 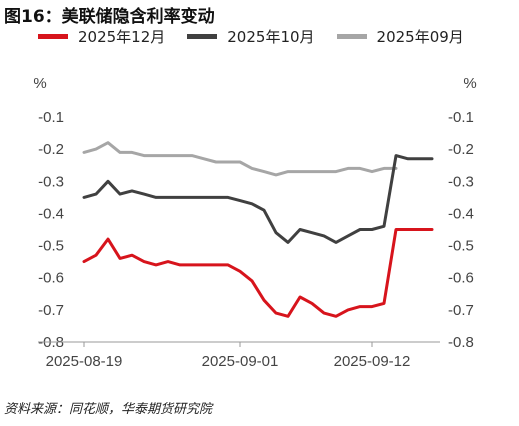 What do you see at coordinates (469, 83) in the screenshot?
I see `y-unit-right: %` at bounding box center [469, 83].